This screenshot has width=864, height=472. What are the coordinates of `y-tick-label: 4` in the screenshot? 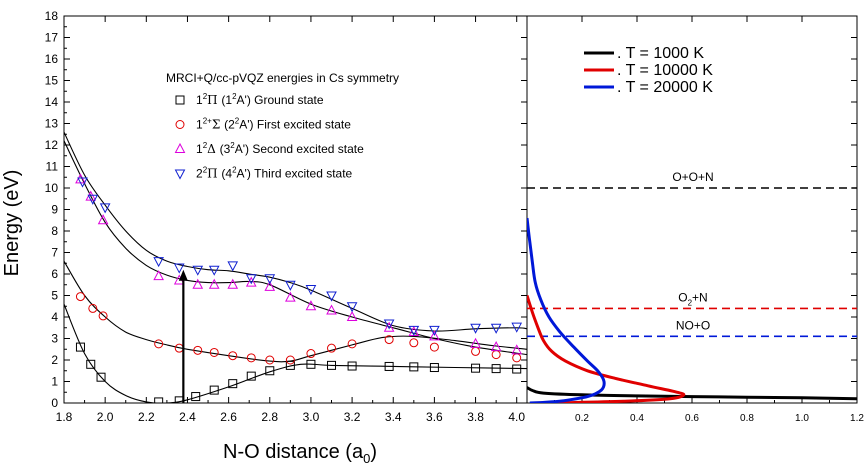 It's located at (54, 317).